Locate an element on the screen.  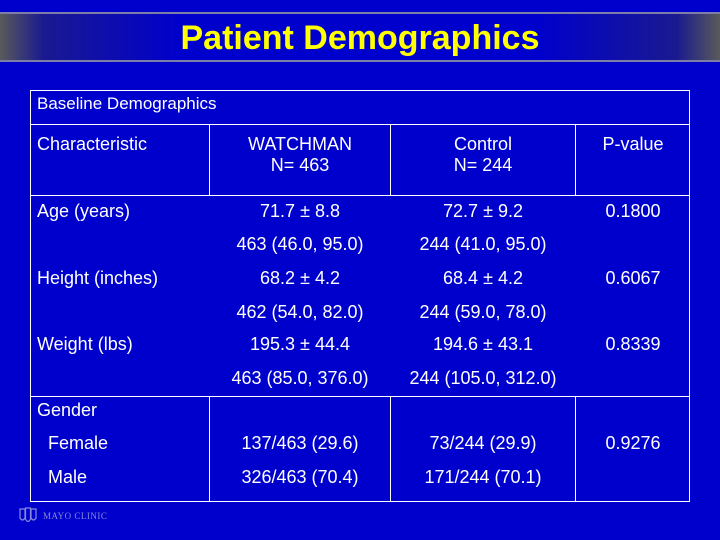
female-control: 73/244 (29.9) is located at coordinates (483, 443).